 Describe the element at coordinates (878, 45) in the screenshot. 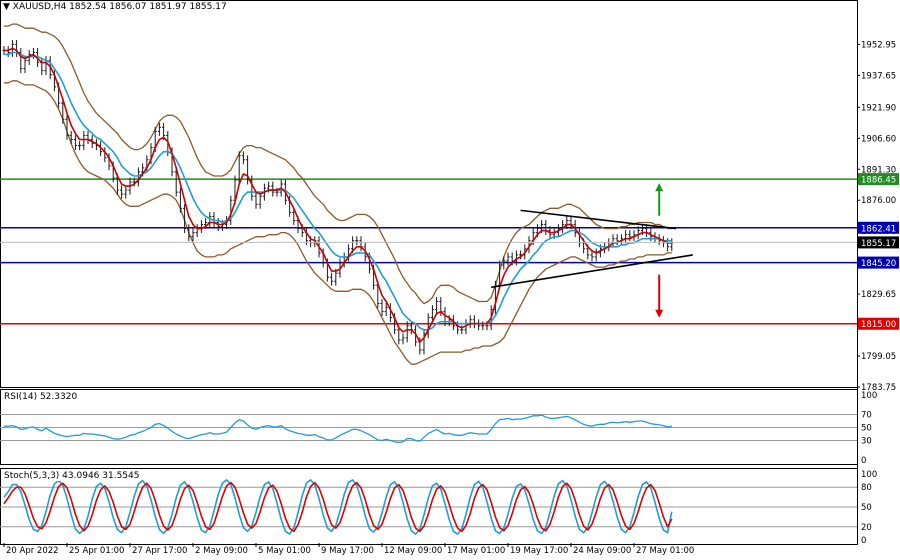

I see `price-tick-label: 1952.95` at that location.